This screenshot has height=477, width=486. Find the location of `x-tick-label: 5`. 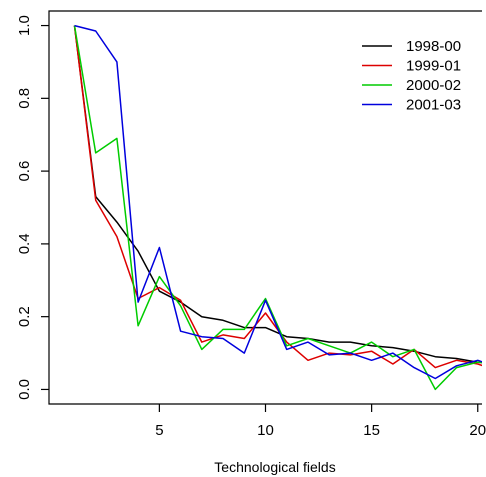

x-tick-label: 5 is located at coordinates (159, 430).